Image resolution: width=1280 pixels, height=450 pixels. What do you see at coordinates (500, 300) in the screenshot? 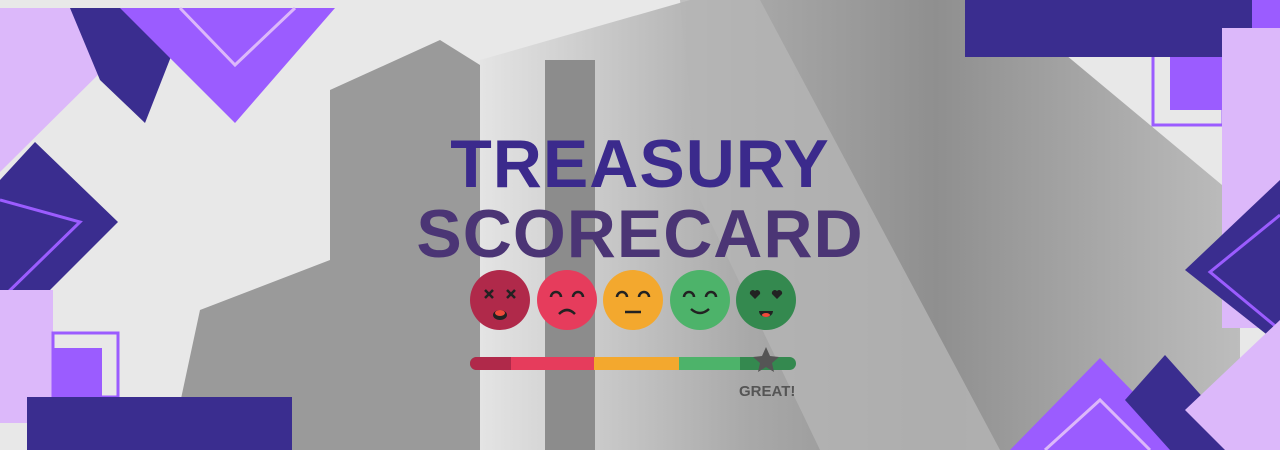
I see `dizzy-face-icon` at bounding box center [500, 300].